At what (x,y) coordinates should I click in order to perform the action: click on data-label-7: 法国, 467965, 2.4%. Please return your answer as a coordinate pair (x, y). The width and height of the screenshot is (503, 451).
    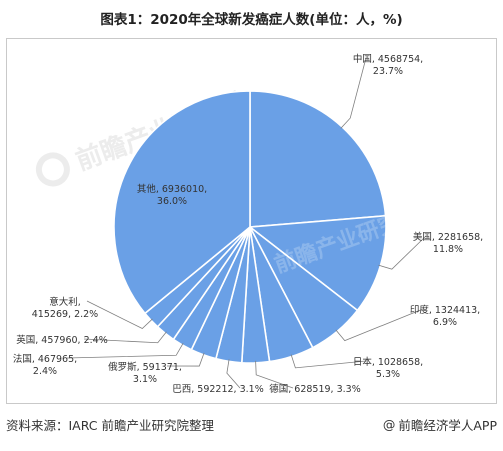
    Looking at the image, I should click on (45, 365).